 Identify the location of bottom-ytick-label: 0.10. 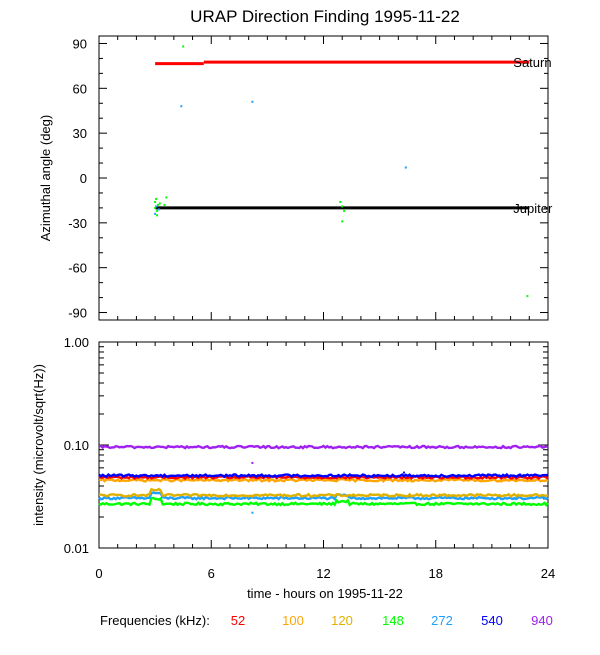
(76, 445).